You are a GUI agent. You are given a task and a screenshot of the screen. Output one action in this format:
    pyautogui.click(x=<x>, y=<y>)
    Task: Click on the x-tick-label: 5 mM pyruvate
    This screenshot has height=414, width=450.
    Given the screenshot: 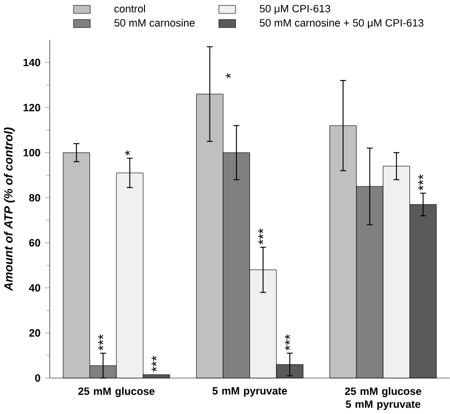 What is the action you would take?
    pyautogui.click(x=250, y=392)
    